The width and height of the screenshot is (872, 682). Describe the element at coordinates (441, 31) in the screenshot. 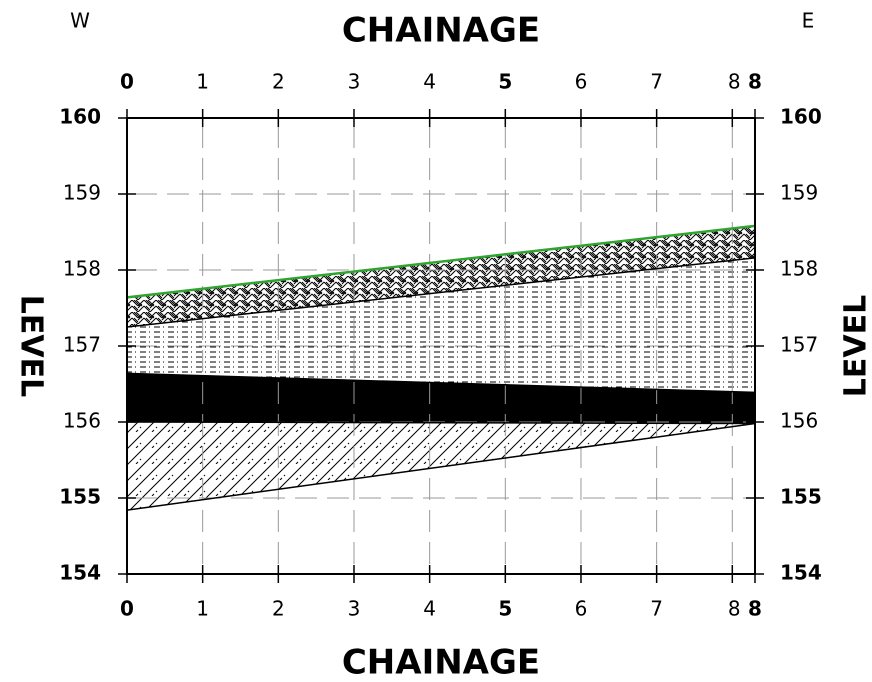

I see `x-axis-title-top: CHAINAGE` at that location.